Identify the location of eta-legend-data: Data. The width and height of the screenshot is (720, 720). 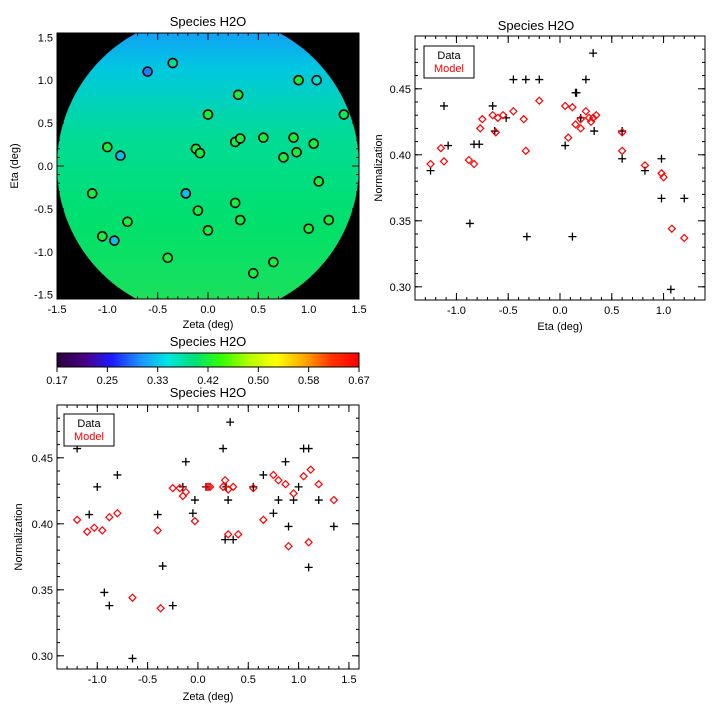
(449, 56).